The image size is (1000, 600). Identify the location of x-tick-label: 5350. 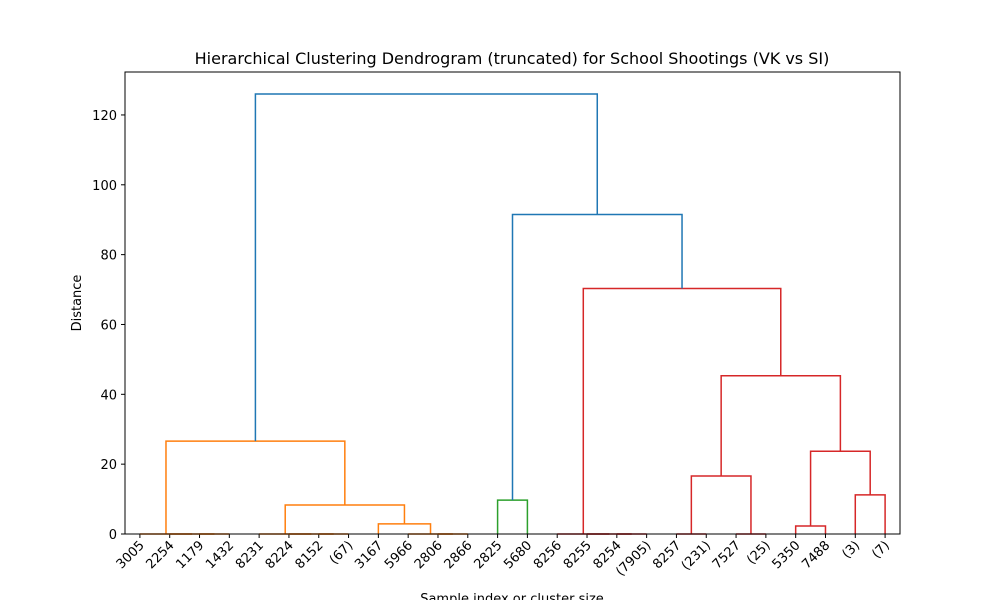
(786, 555).